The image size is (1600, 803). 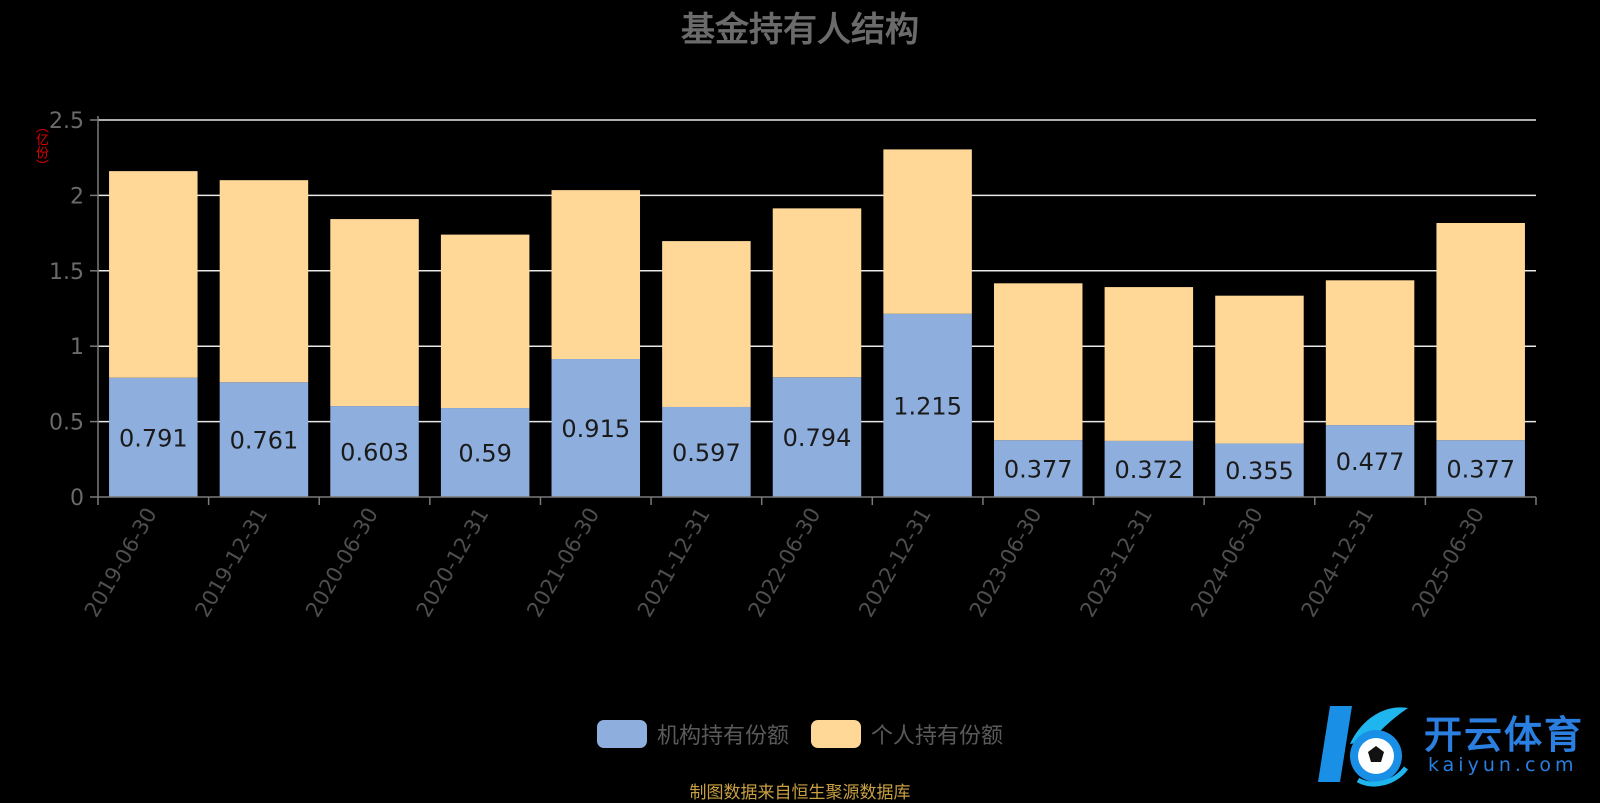 I want to click on y-tick-label: 1.5, so click(x=66, y=272).